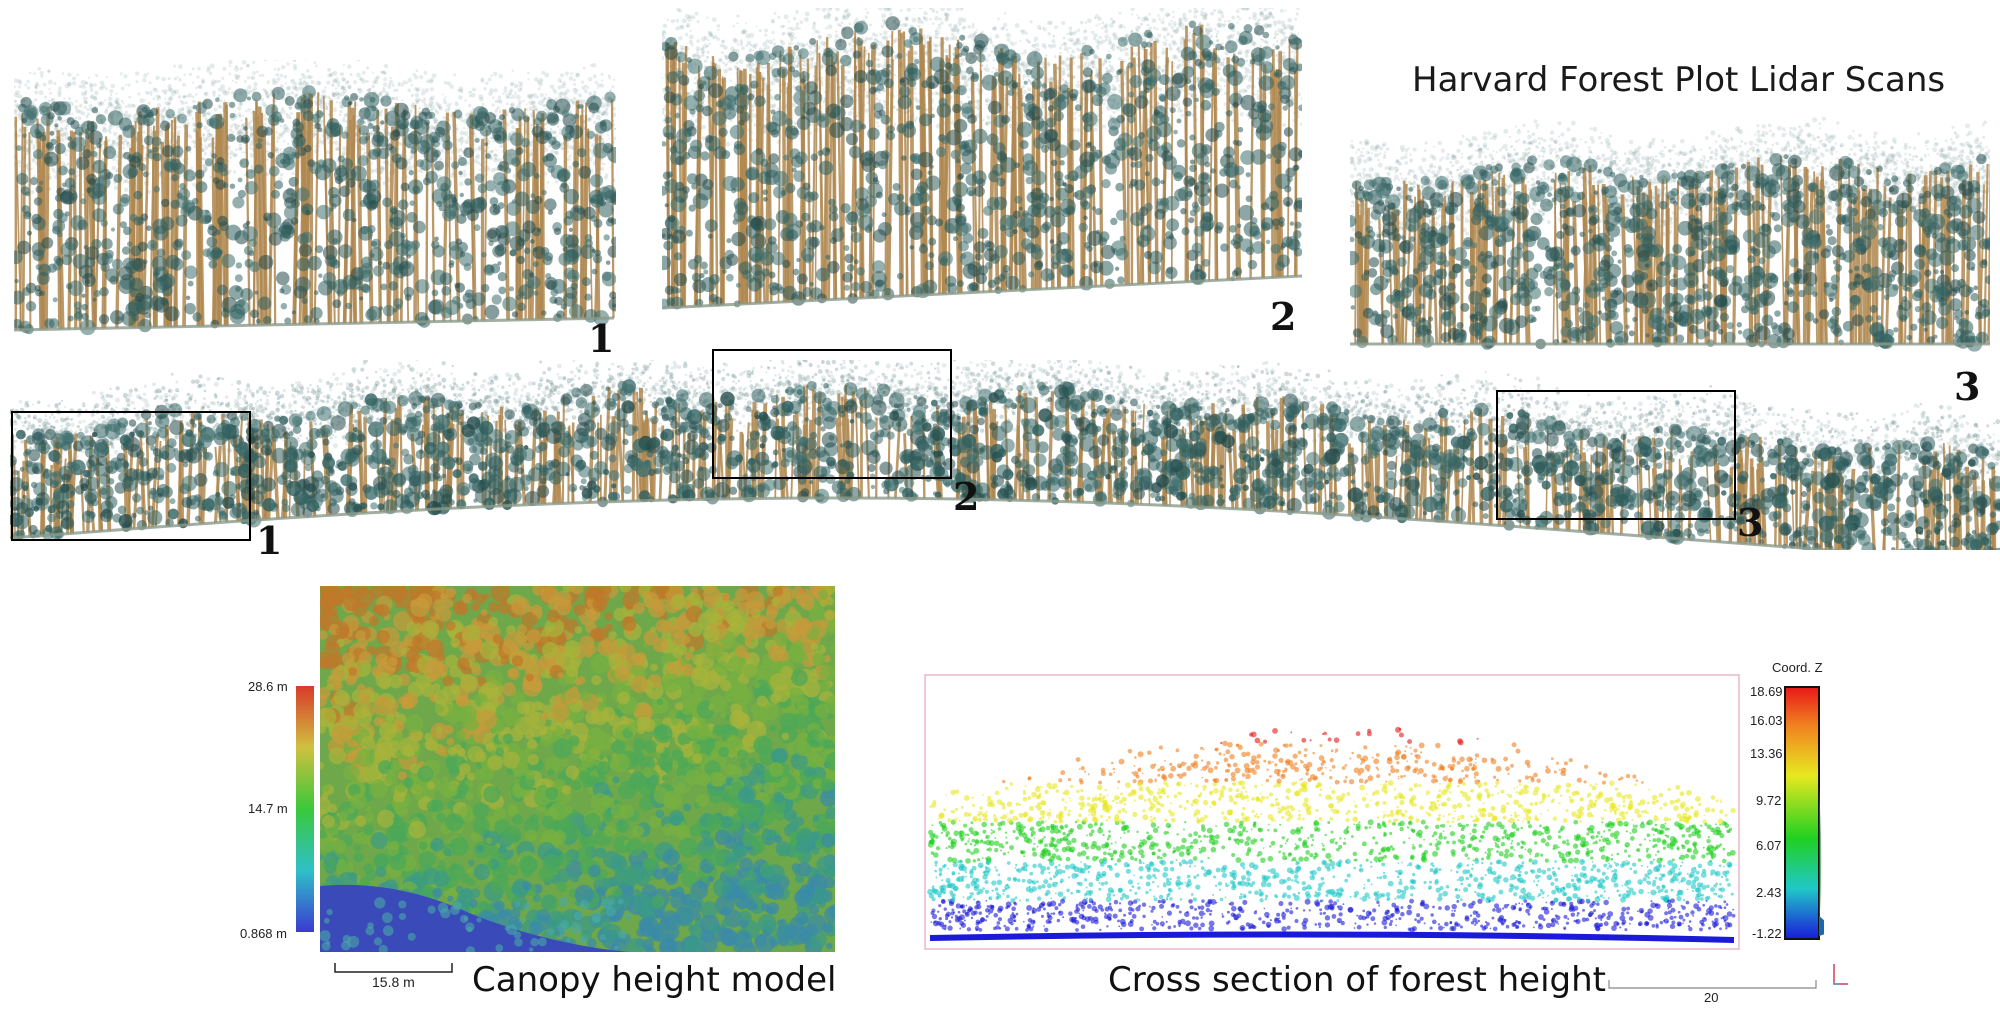 This screenshot has width=2000, height=1024. What do you see at coordinates (654, 980) in the screenshot?
I see `chm-caption: Canopy height model` at bounding box center [654, 980].